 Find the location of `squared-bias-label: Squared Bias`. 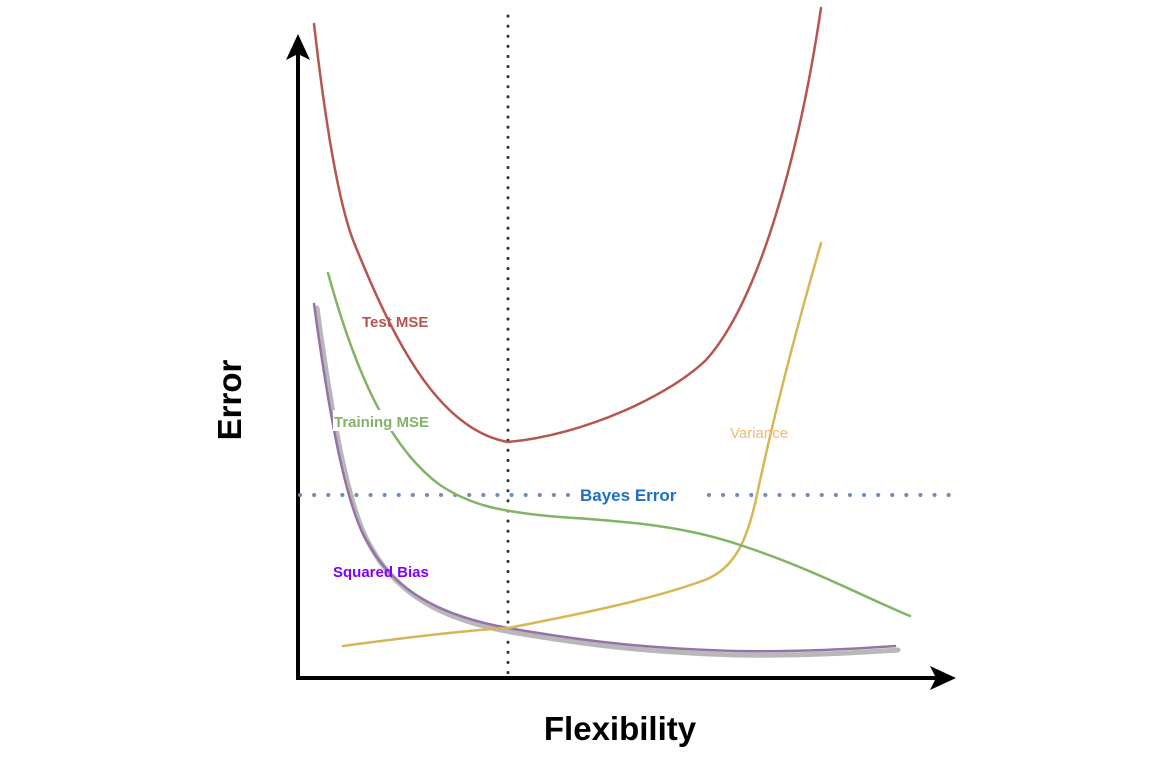

squared-bias-label: Squared Bias is located at coordinates (381, 572).